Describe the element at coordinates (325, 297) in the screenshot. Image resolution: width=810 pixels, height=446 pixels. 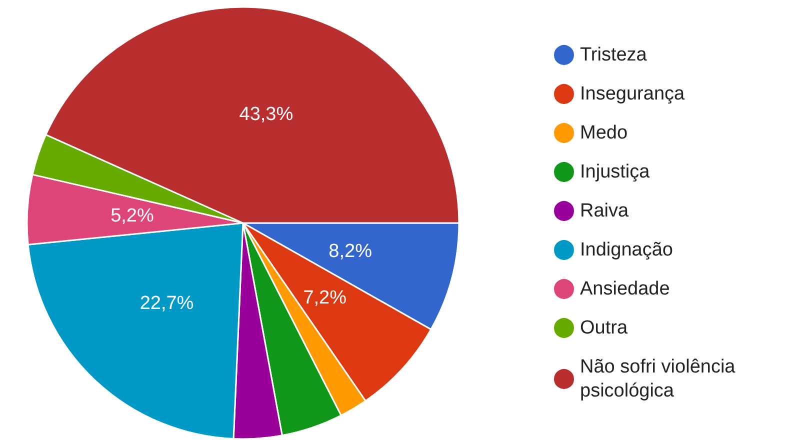
I see `data-label: 7,2%` at that location.